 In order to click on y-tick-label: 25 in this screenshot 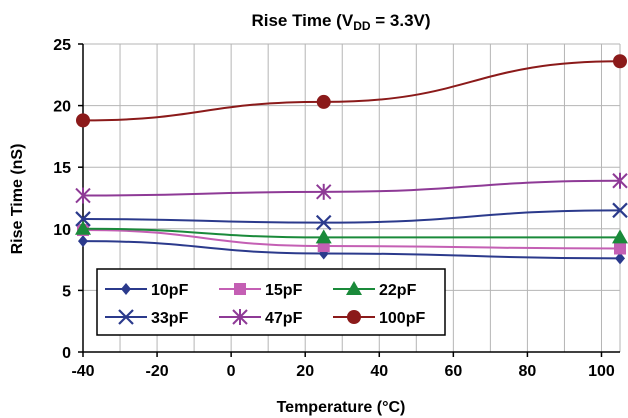, I will do `click(62, 45)`.